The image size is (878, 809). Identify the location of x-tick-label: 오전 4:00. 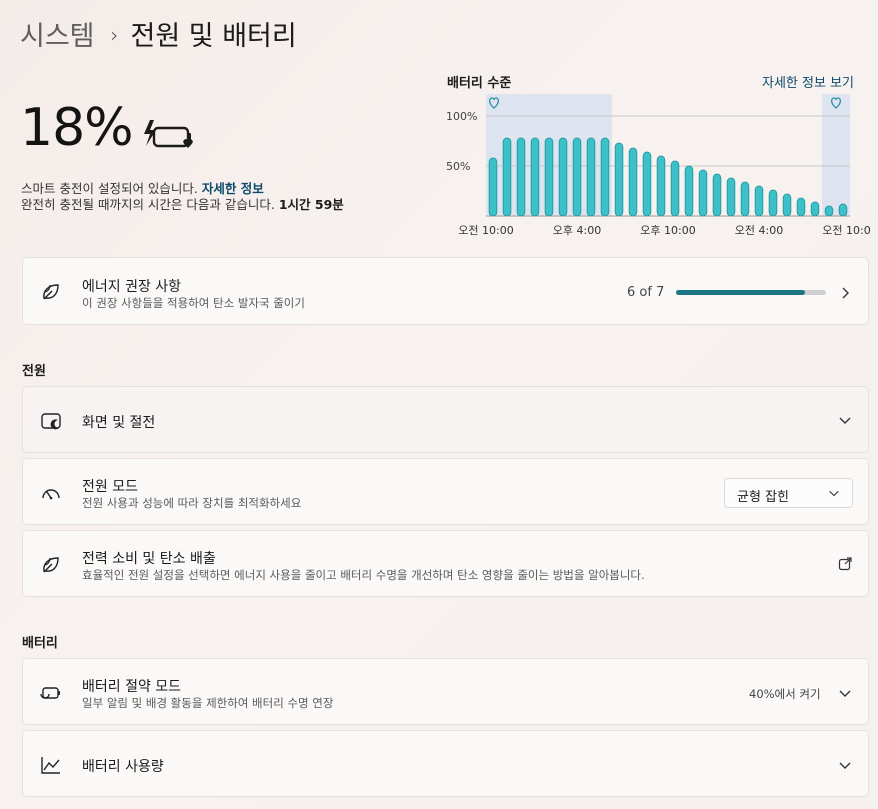
(759, 230).